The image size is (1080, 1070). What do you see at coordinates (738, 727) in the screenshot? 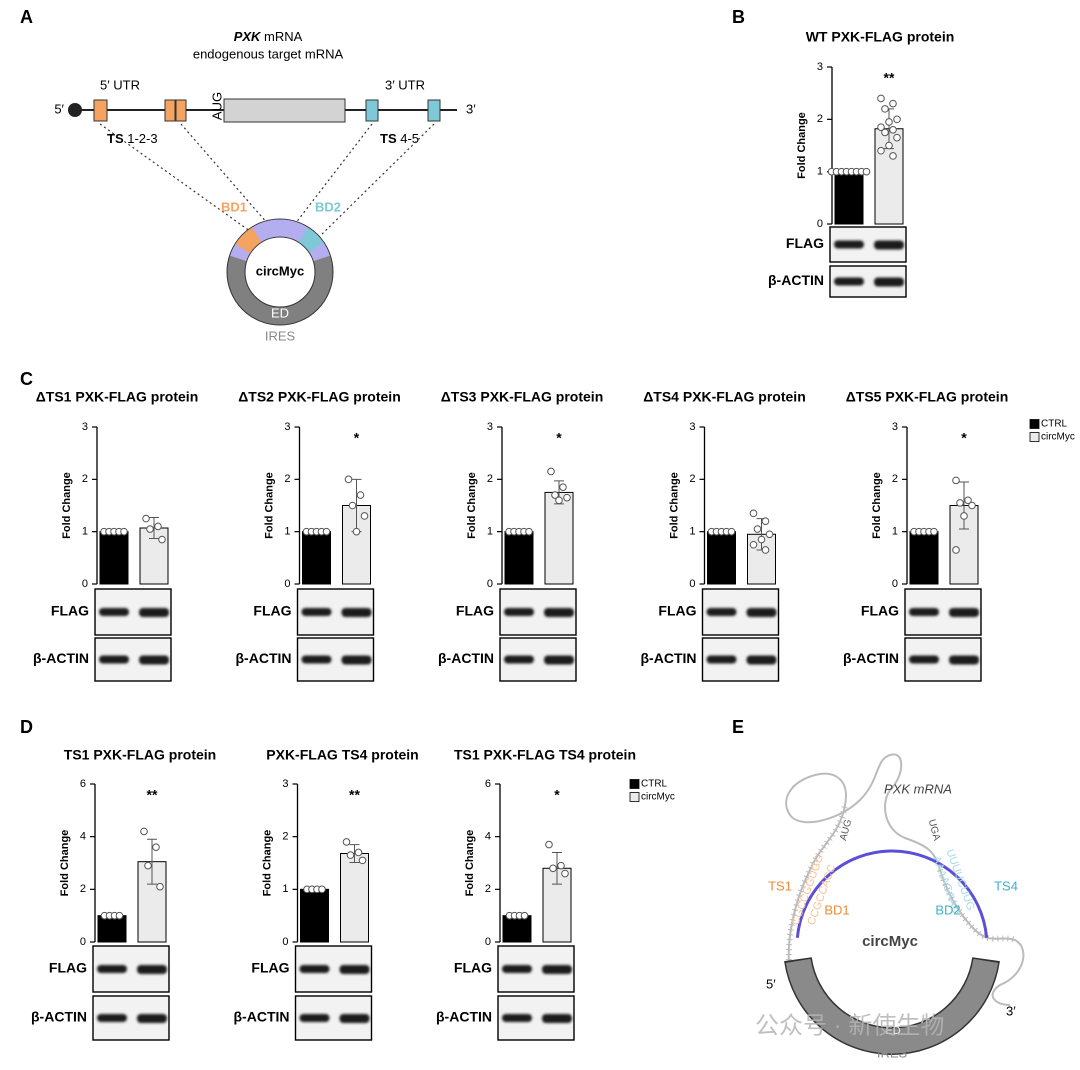
I see `panel-label: E` at bounding box center [738, 727].